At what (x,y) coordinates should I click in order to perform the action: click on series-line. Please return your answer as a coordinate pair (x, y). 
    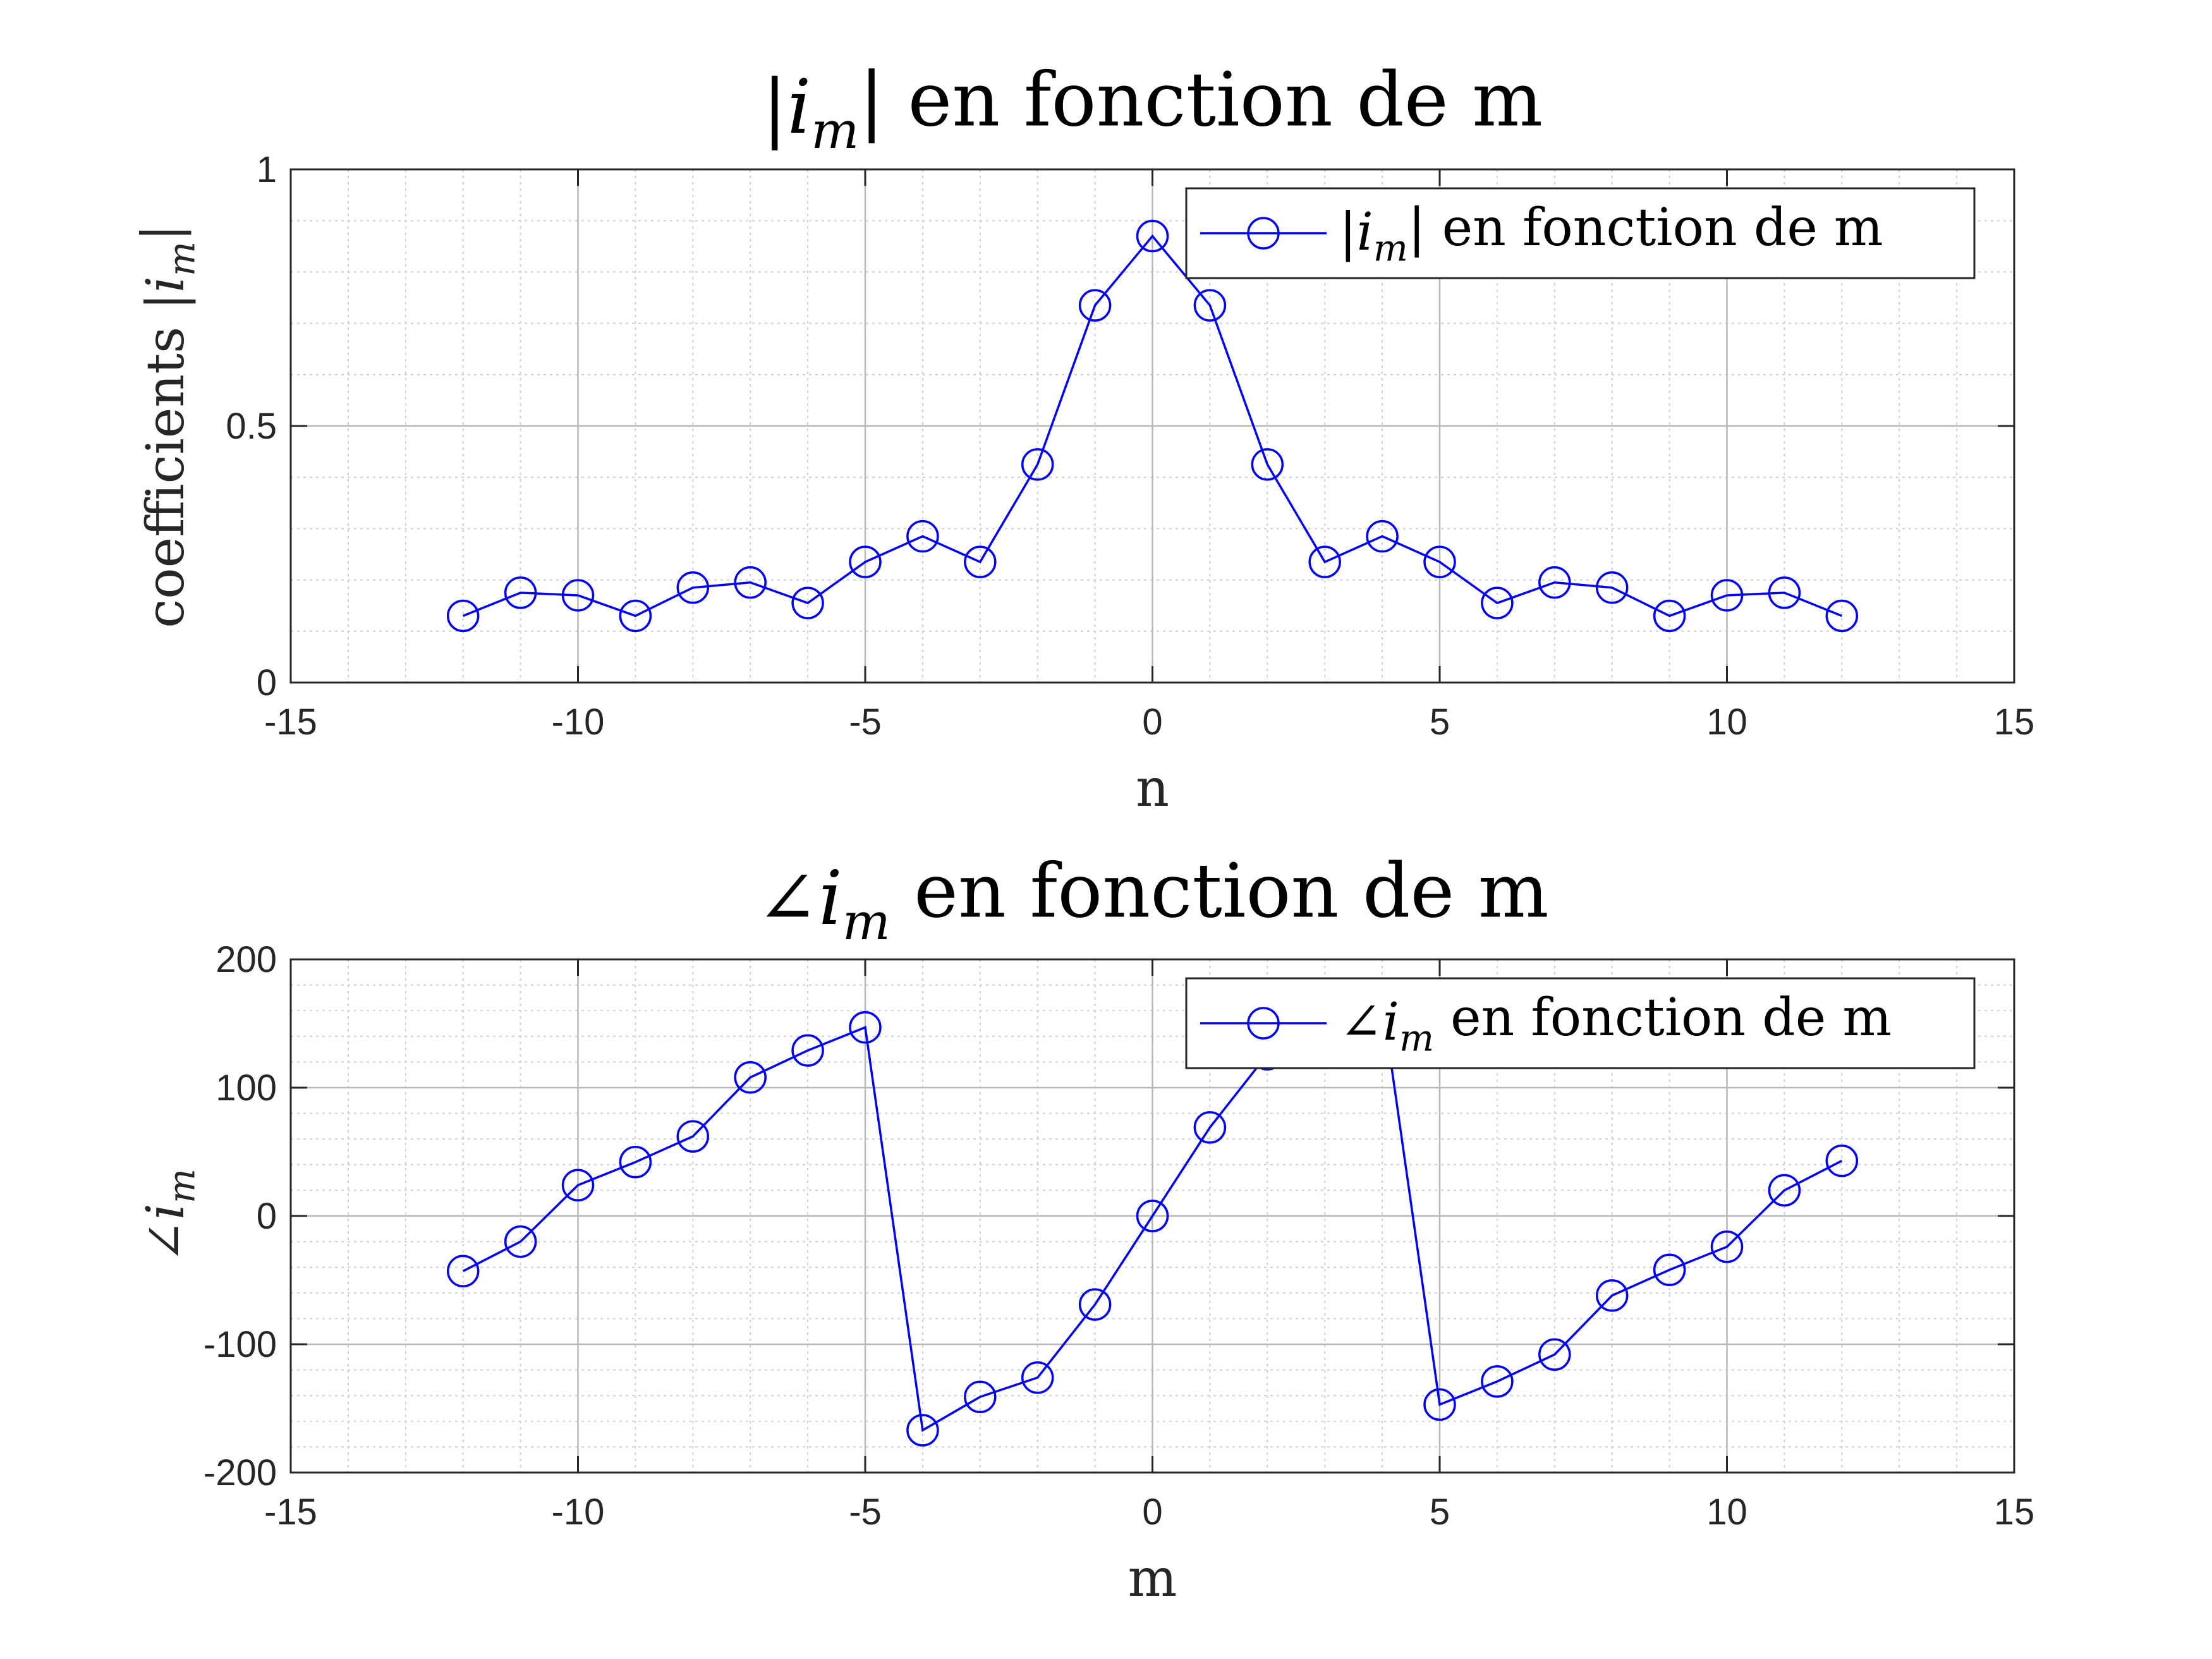
    Looking at the image, I should click on (1152, 425).